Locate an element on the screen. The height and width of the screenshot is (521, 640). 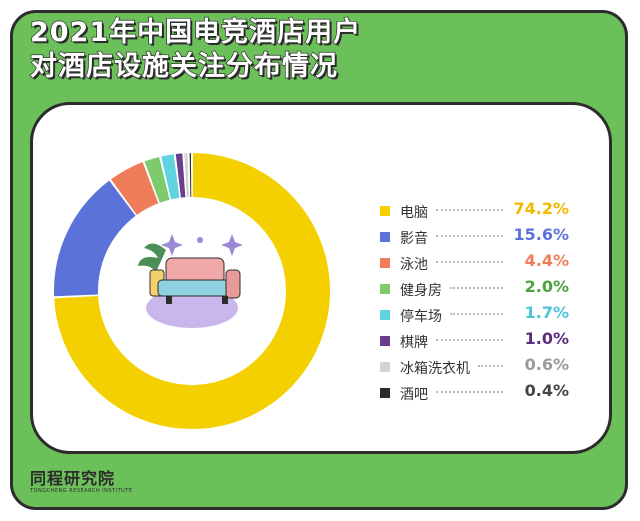
legend-item: 停车场 1.7% is located at coordinates (477, 315).